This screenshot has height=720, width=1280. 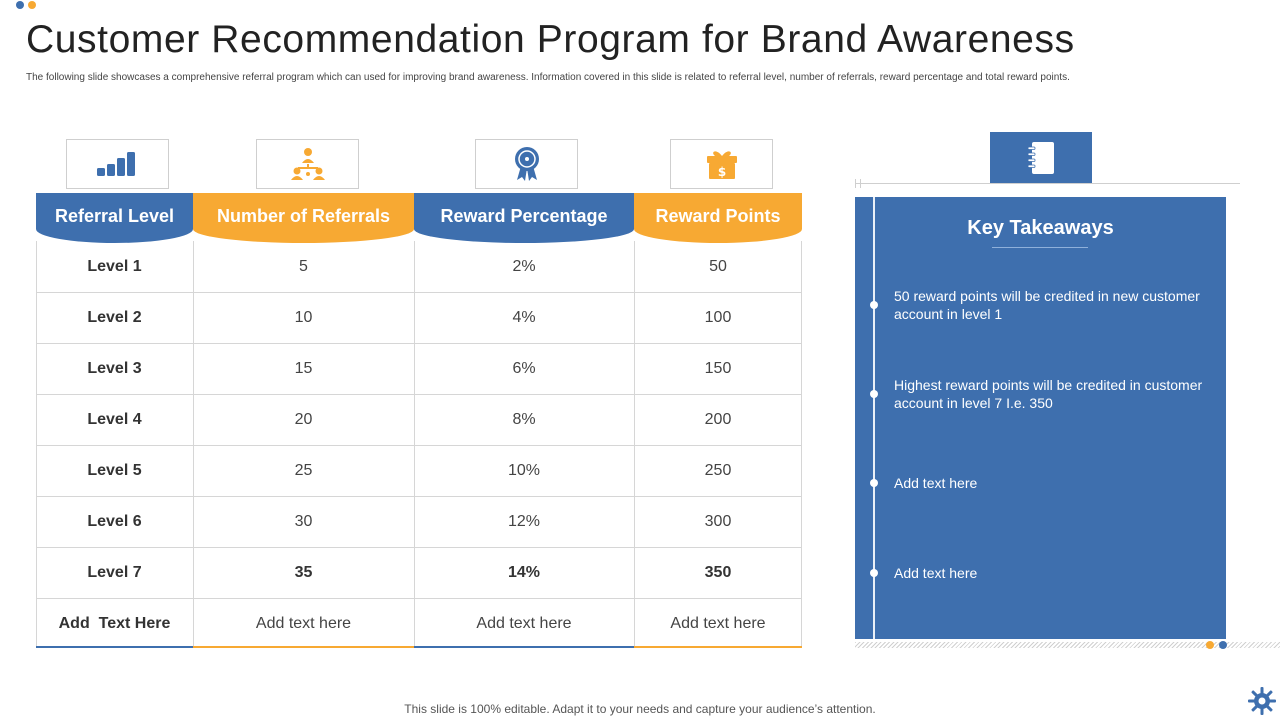 I want to click on table-cell: 14%, so click(x=524, y=572).